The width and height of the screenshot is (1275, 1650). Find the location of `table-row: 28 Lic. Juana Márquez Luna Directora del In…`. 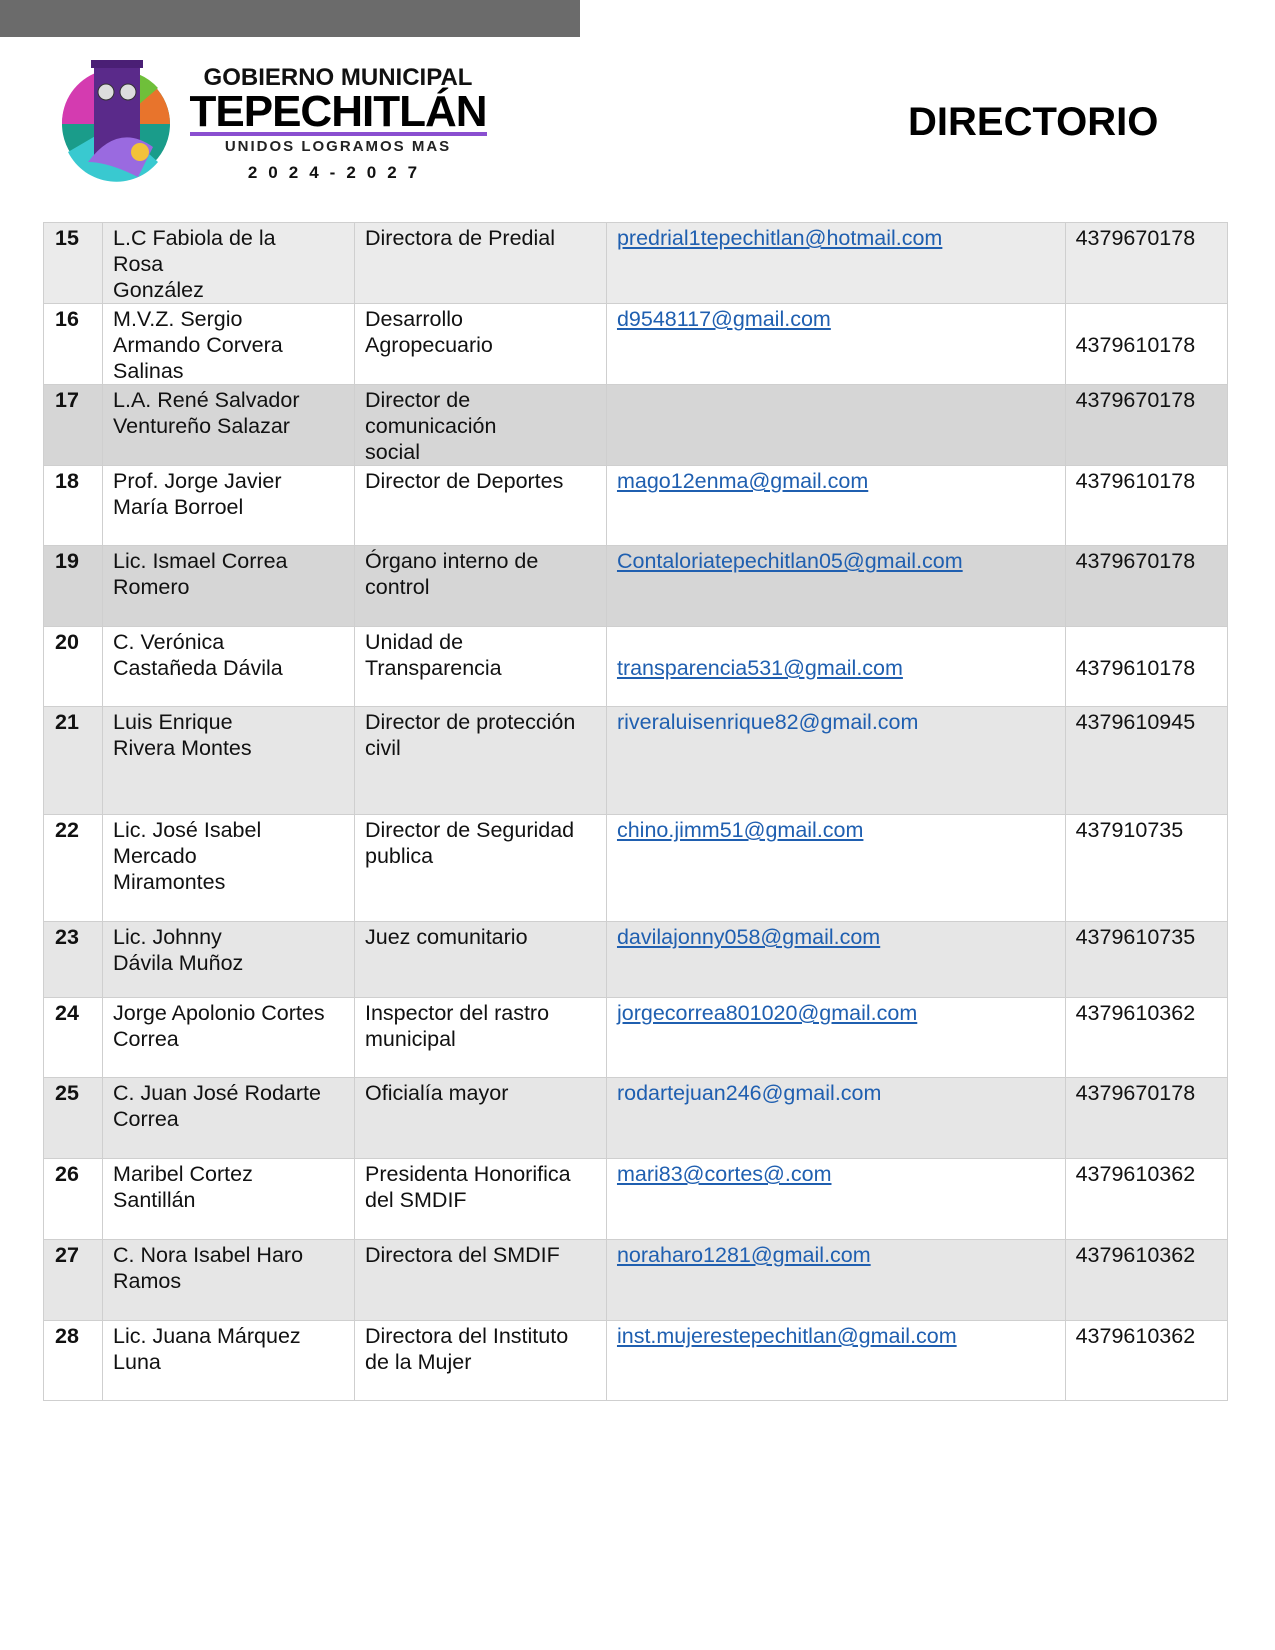

table-row: 28 Lic. Juana Márquez Luna Directora del In… is located at coordinates (635, 1360).